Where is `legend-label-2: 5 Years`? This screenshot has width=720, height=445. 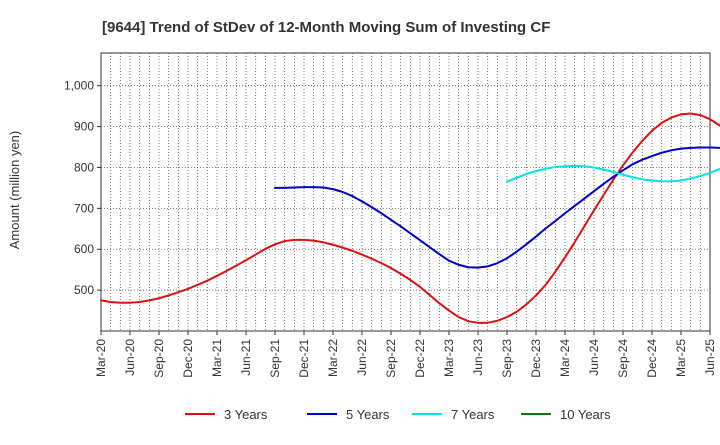 legend-label-2: 5 Years is located at coordinates (368, 414).